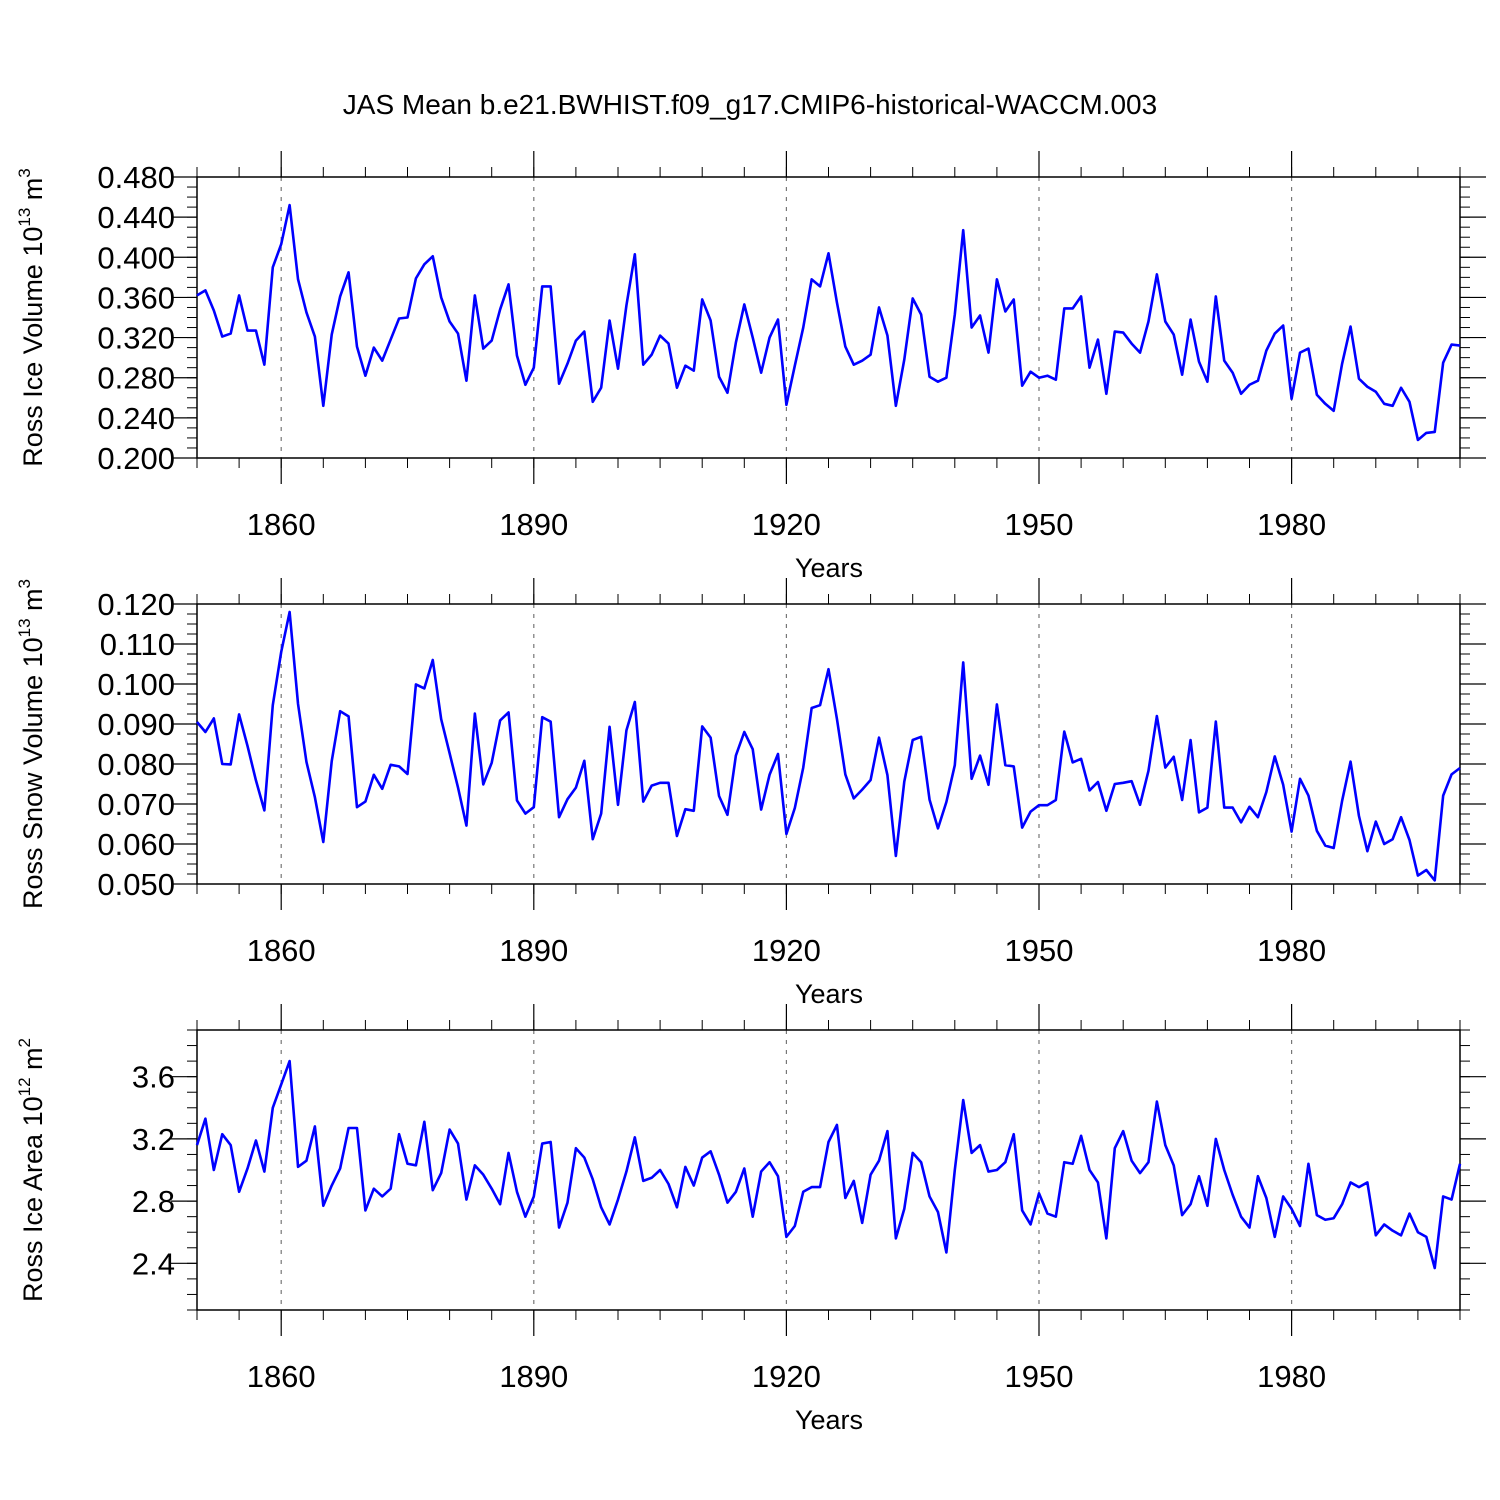 This screenshot has width=1500, height=1500. Describe the element at coordinates (136, 177) in the screenshot. I see `y-tick-label: 0.480` at that location.